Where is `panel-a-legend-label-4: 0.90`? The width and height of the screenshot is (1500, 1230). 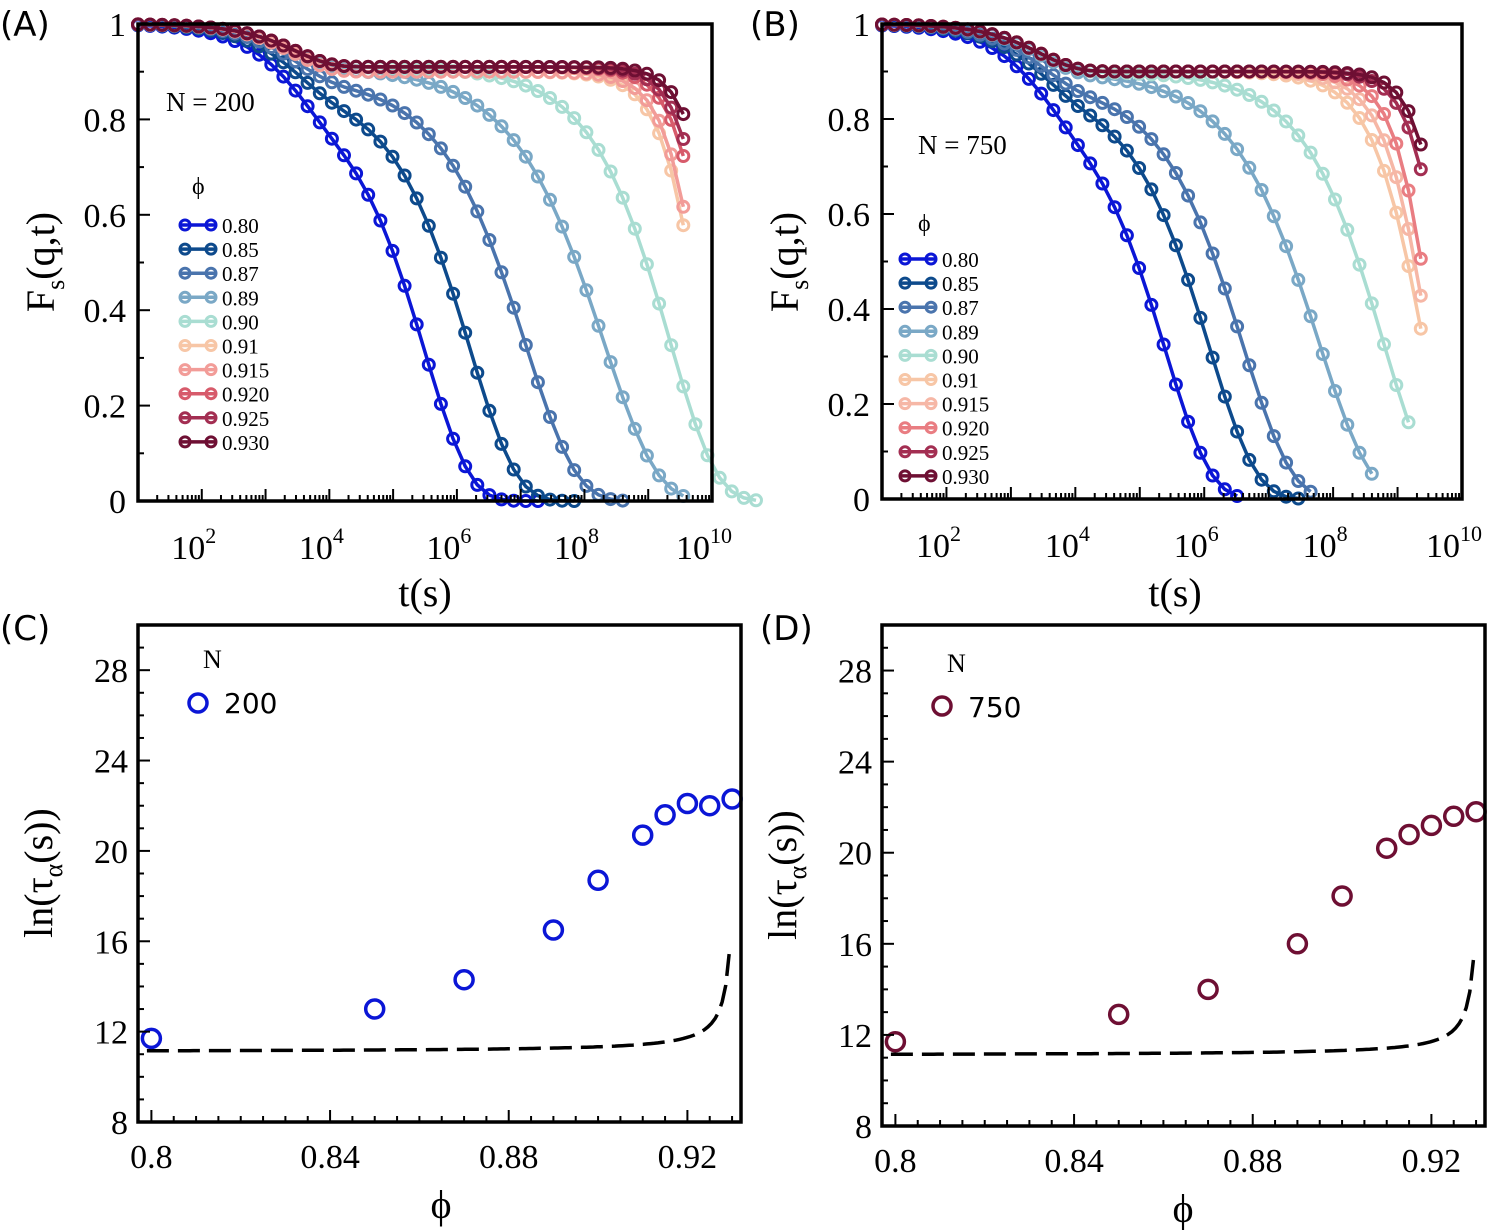 panel-a-legend-label-4: 0.90 is located at coordinates (240, 322).